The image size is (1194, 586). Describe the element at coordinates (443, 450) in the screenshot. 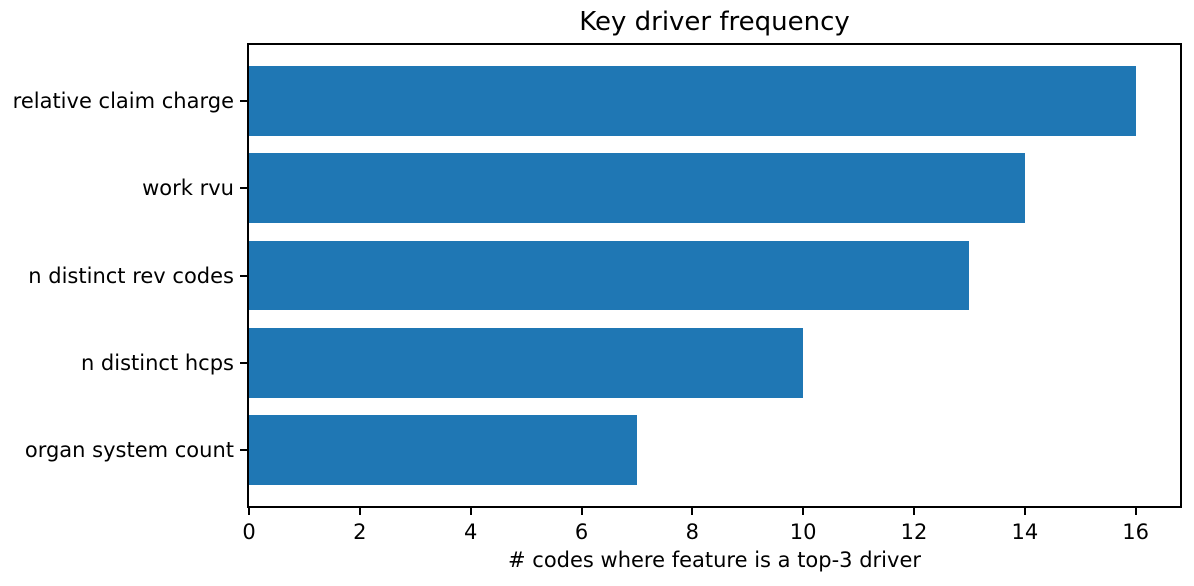

I see `bar-organ-system-count` at that location.